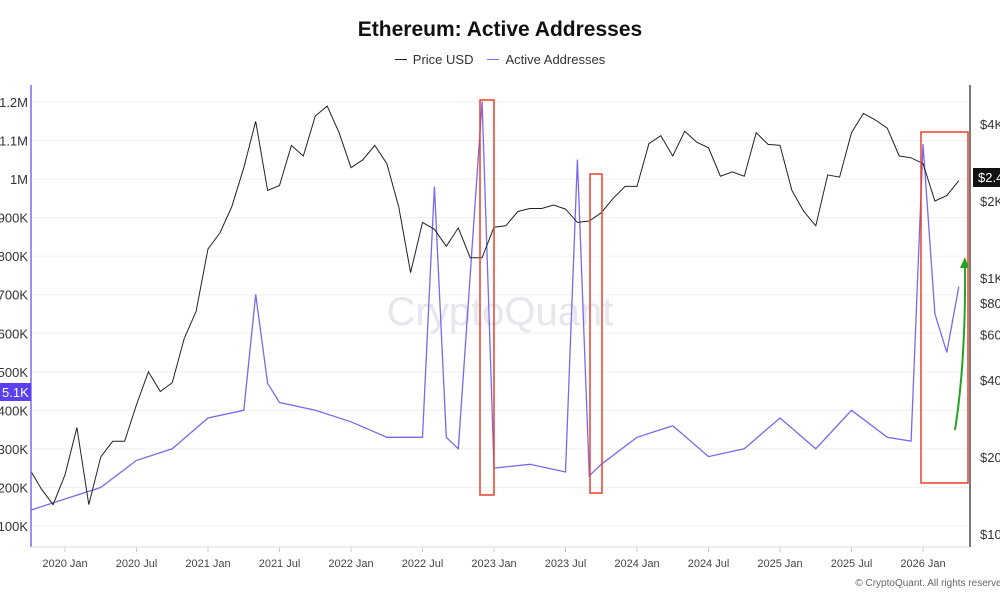 Image resolution: width=1000 pixels, height=600 pixels. Describe the element at coordinates (14, 487) in the screenshot. I see `left-tick-label: 200K` at that location.